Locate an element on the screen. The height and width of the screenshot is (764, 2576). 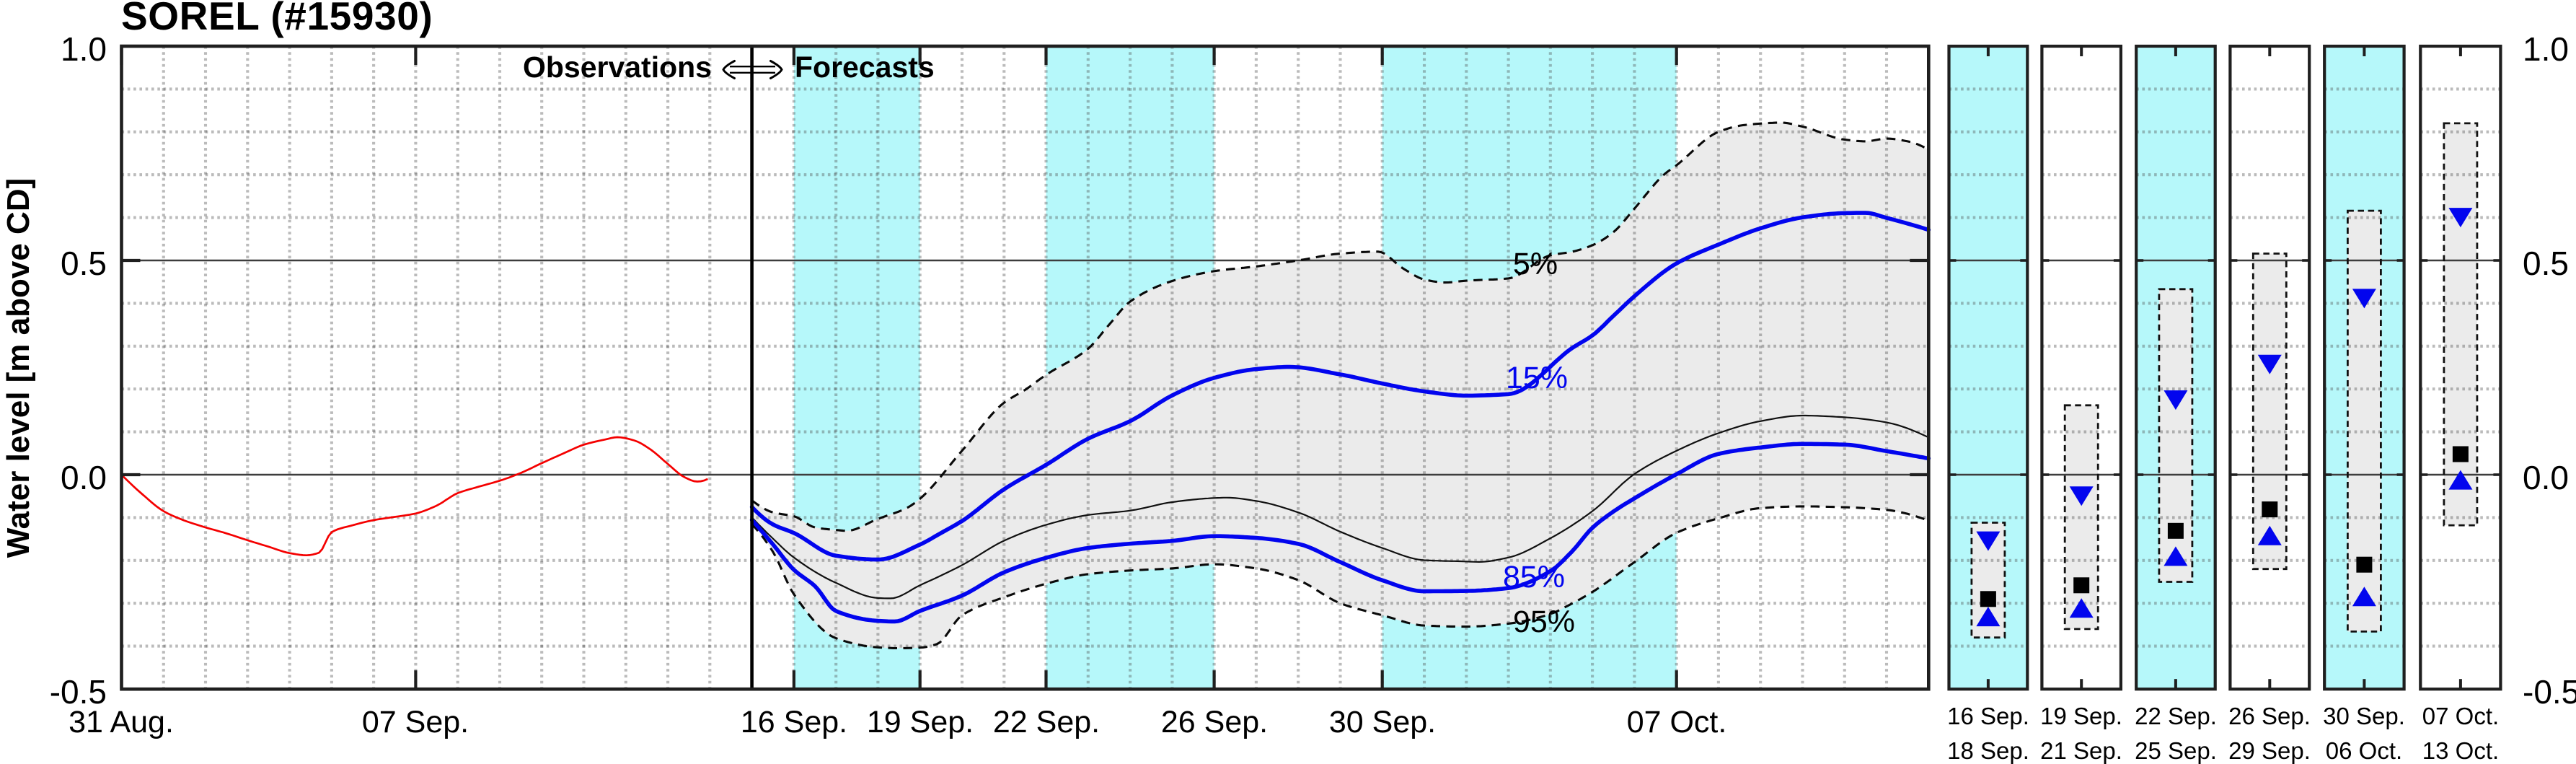
svg-text: 13 Oct. is located at coordinates (2460, 750).